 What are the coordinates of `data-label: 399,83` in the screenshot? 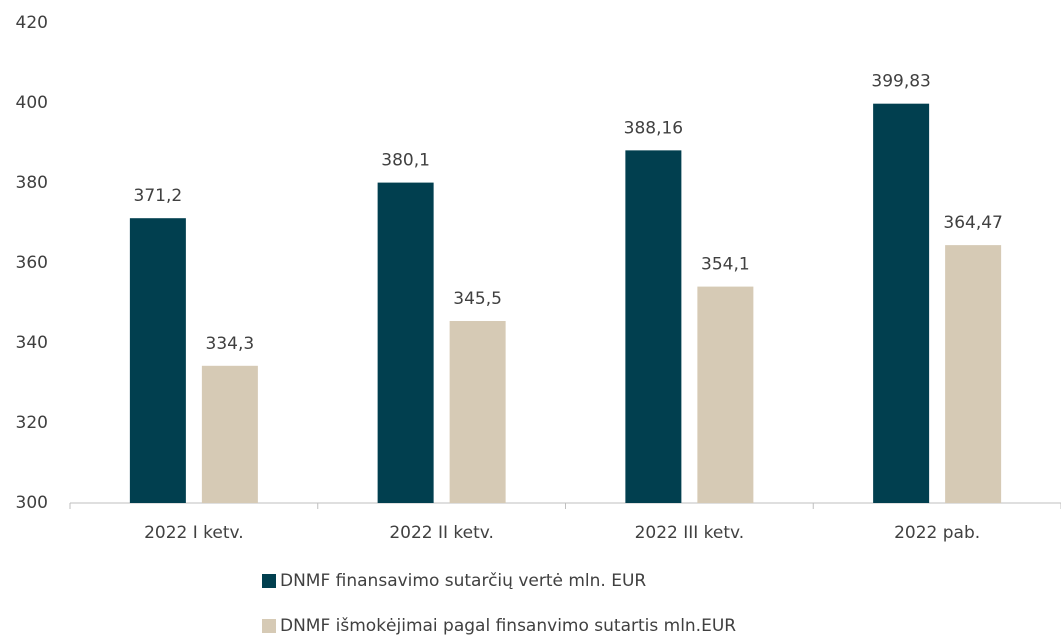 It's located at (900, 82).